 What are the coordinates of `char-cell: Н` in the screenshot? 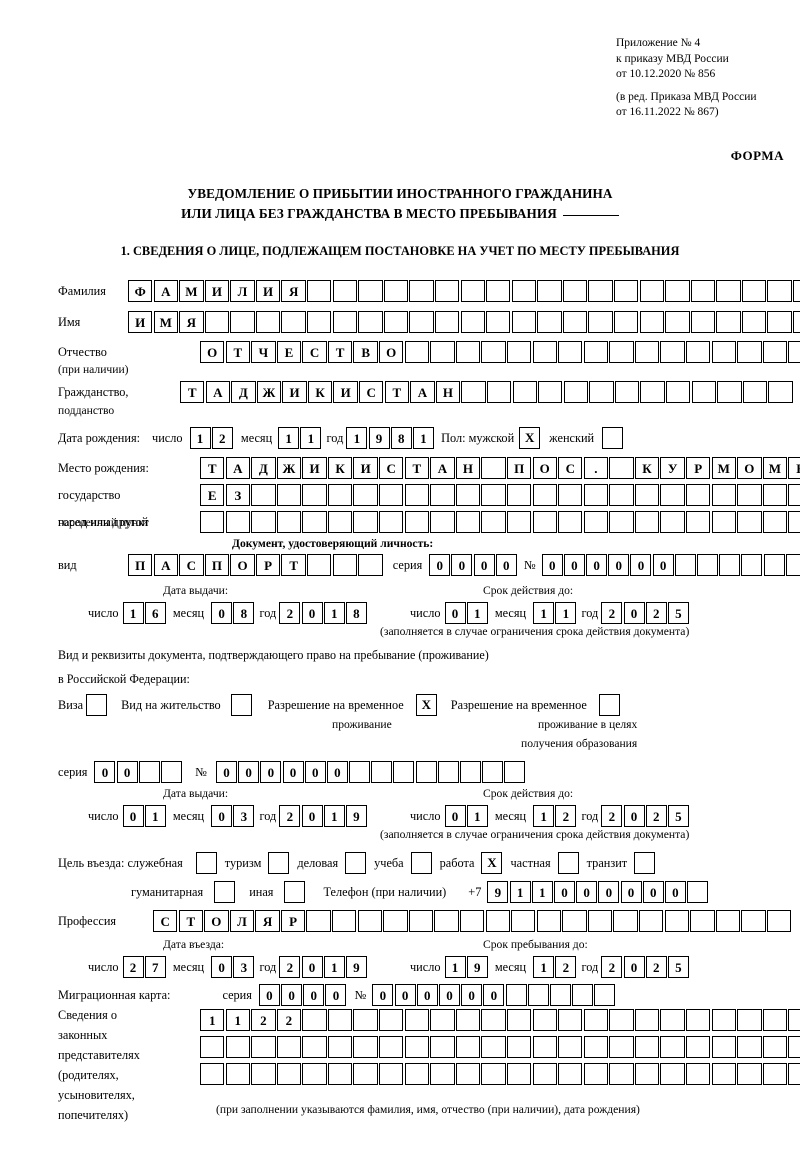 It's located at (448, 392).